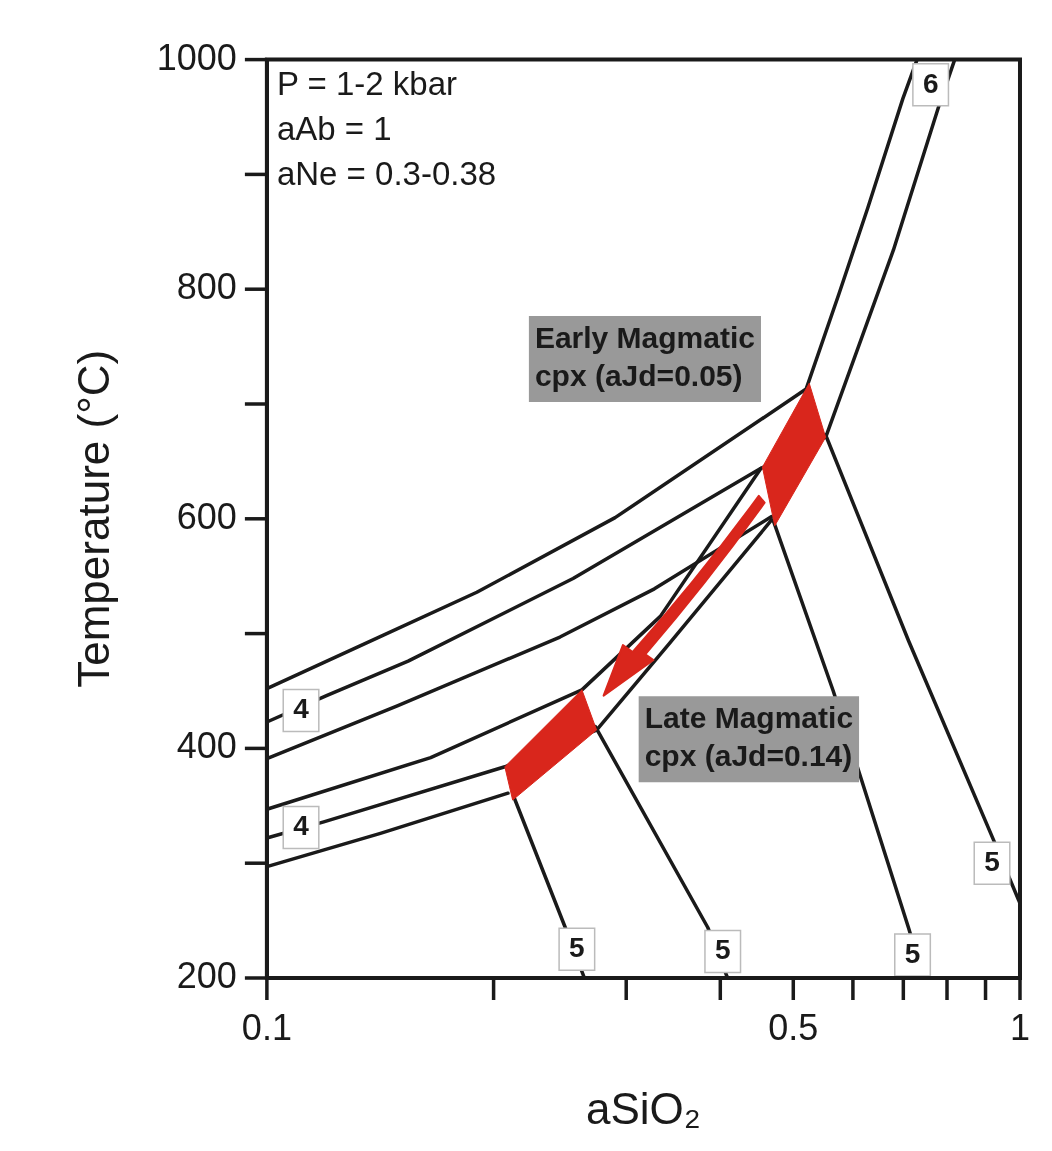  Describe the element at coordinates (644, 357) in the screenshot. I see `annotation: Early Magmatic cpx (aJd=0.05)` at that location.